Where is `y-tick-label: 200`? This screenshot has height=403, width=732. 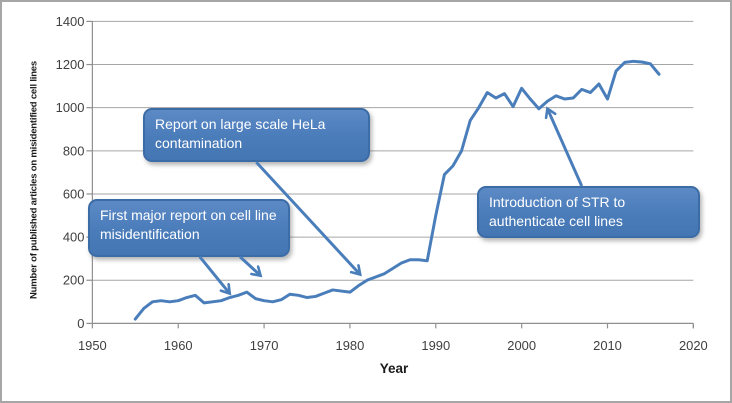 y-tick-label: 200 is located at coordinates (74, 280).